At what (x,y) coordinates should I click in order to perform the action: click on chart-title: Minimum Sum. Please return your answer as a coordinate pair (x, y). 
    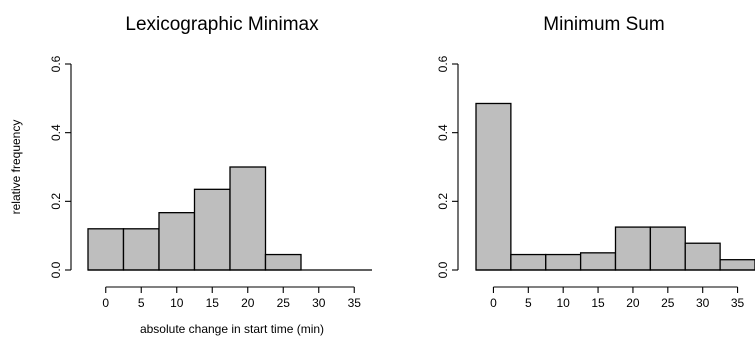
    Looking at the image, I should click on (603, 24).